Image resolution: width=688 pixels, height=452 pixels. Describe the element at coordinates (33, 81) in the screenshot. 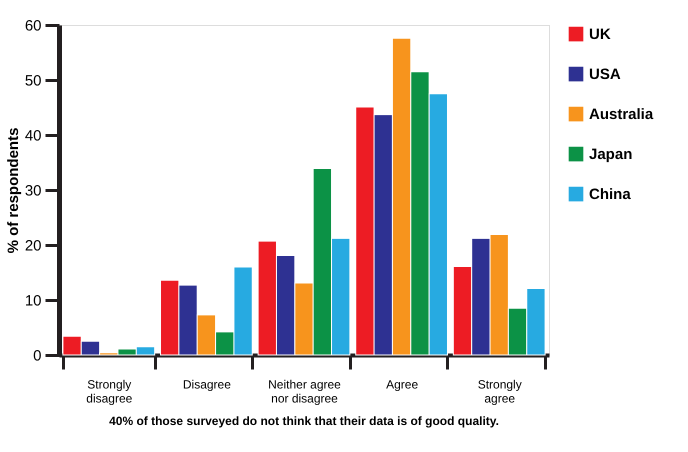

I see `y-tick-label: 50` at that location.